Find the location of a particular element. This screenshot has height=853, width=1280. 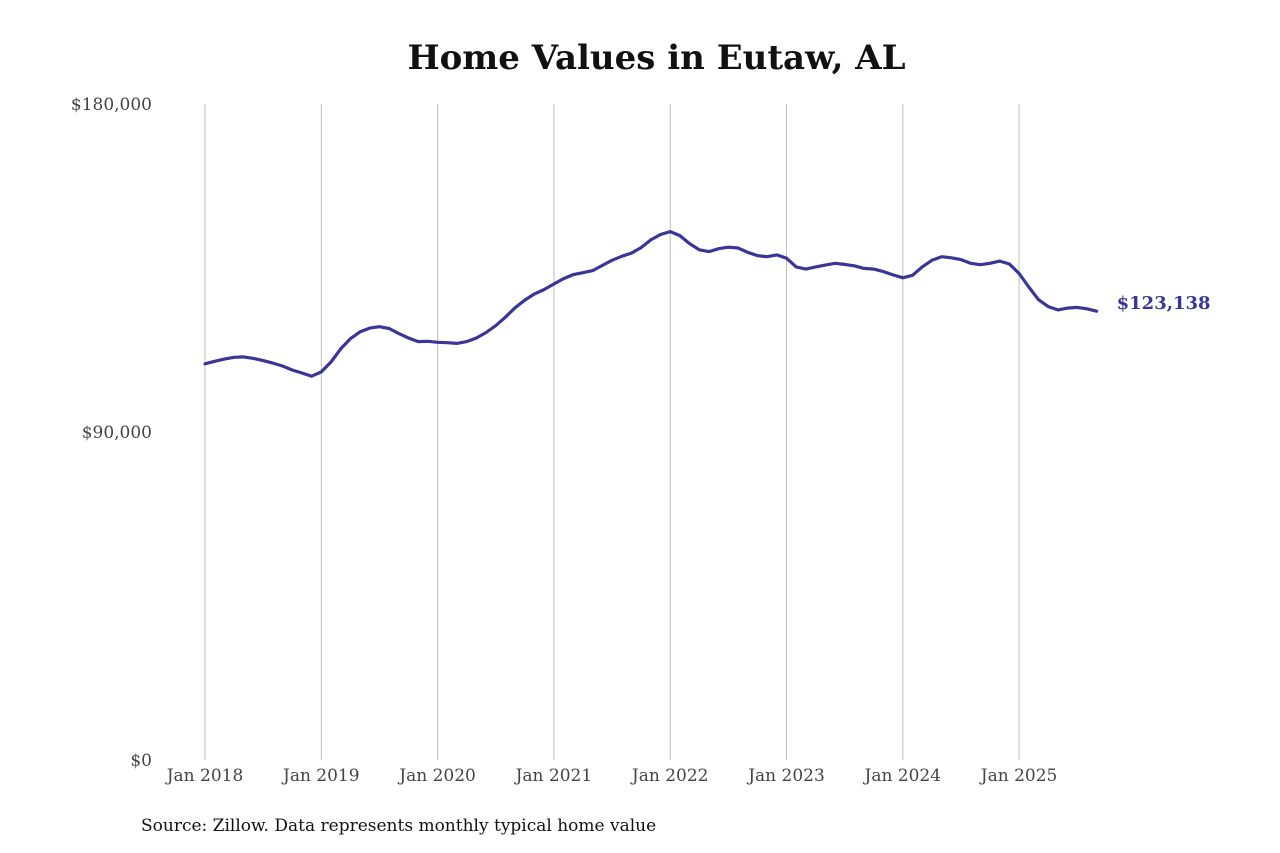

chart-title: Home Values in Eutaw, AL is located at coordinates (656, 58).